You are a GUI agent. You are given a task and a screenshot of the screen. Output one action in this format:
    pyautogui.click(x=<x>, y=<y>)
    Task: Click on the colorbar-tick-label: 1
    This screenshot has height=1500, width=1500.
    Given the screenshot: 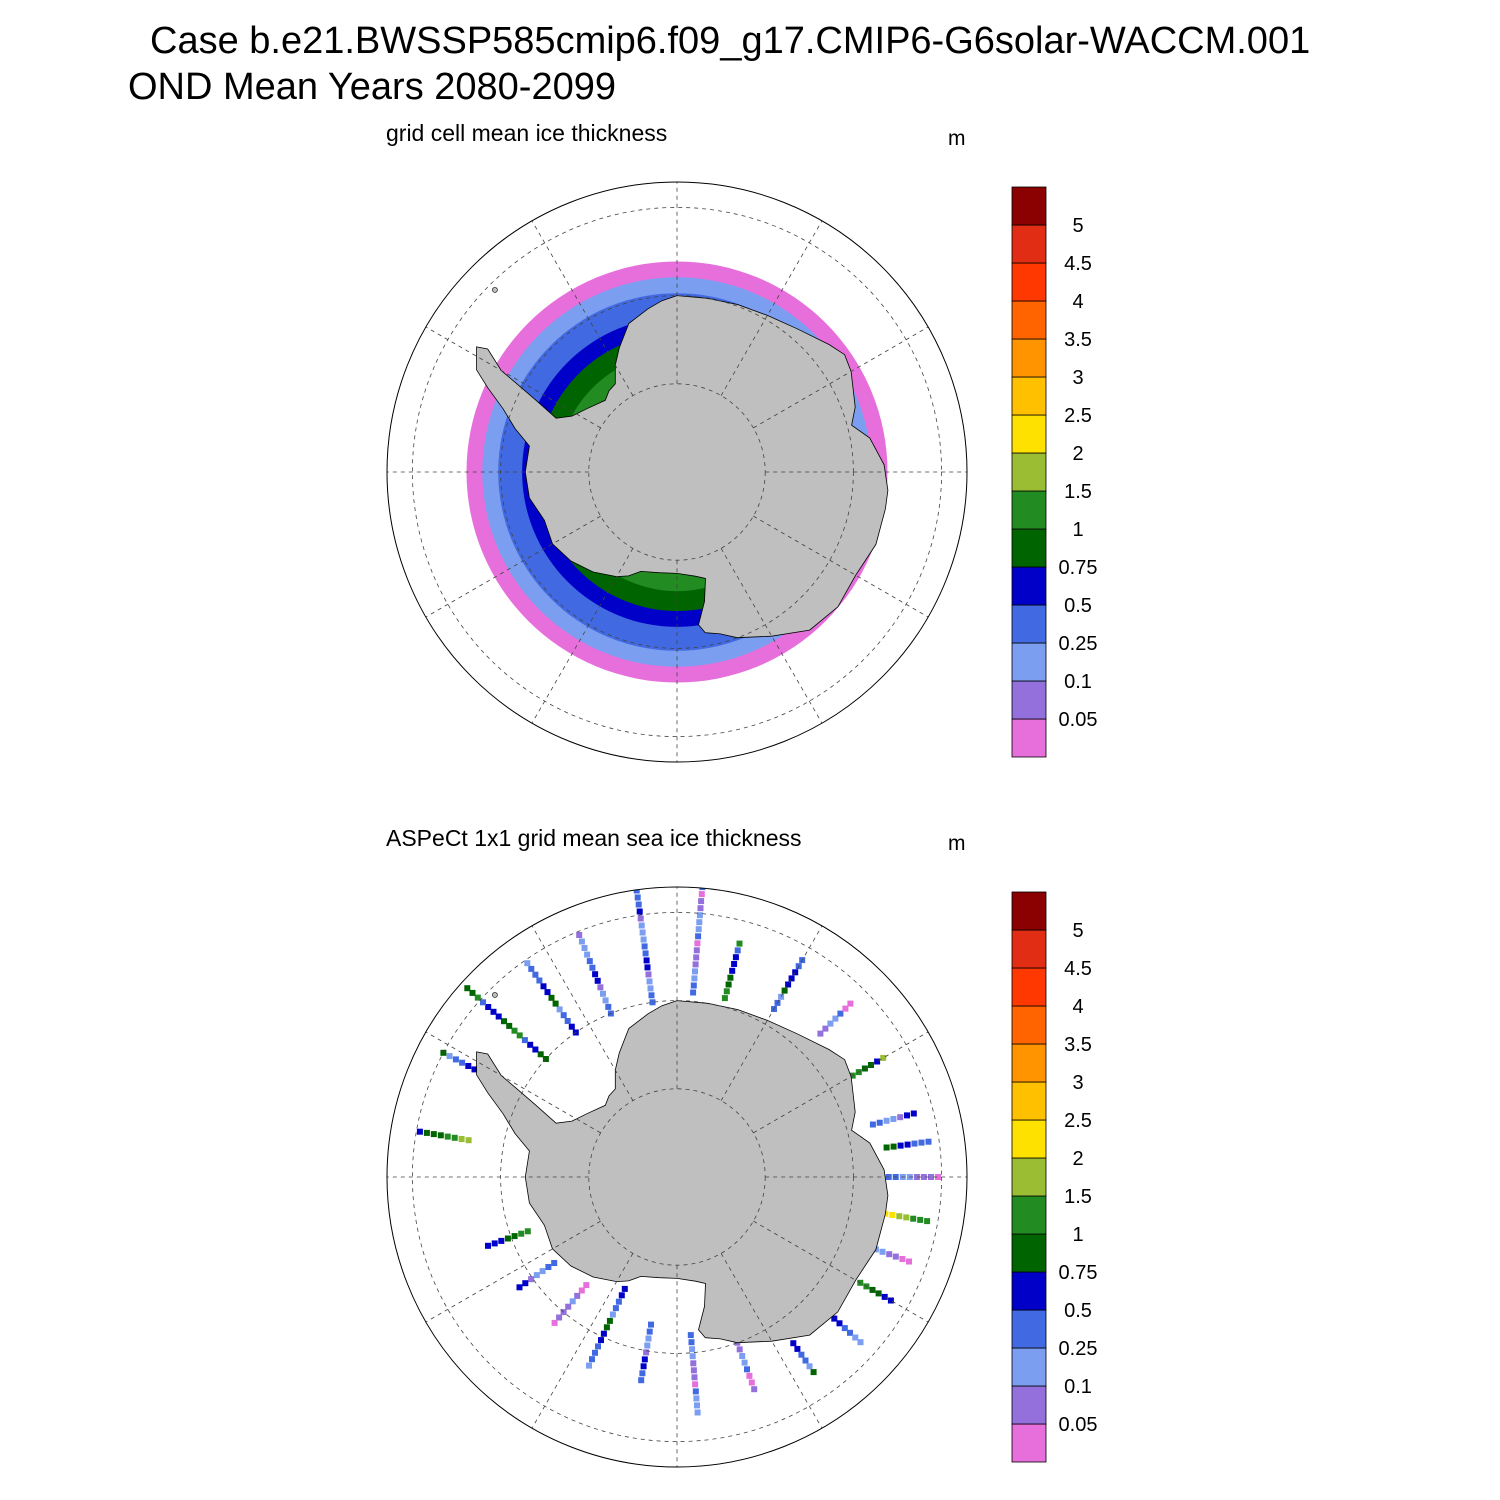 What is the action you would take?
    pyautogui.click(x=1077, y=1235)
    